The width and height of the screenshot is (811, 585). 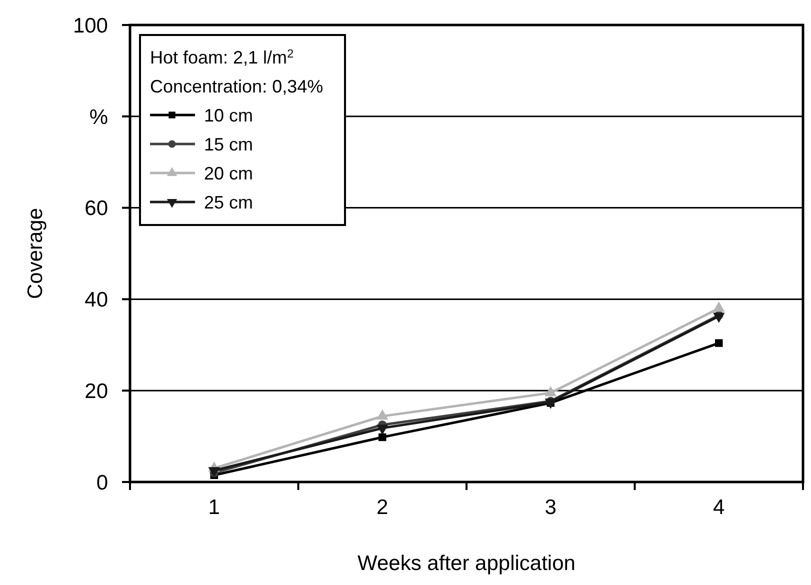 I want to click on y-tick-label: 0, so click(x=102, y=482).